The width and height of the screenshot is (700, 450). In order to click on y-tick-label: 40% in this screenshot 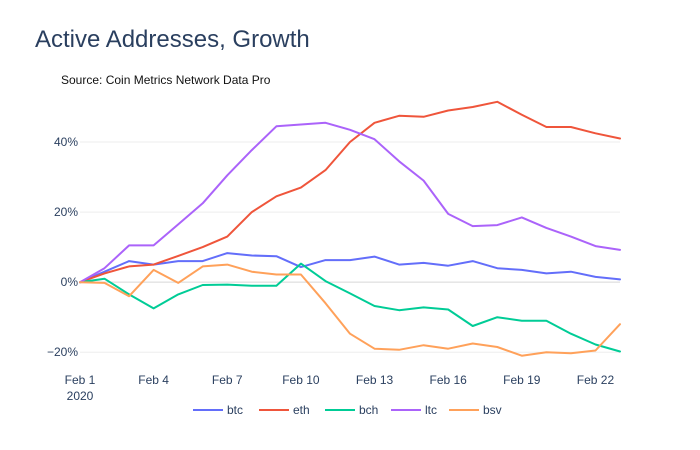, I will do `click(66, 142)`.